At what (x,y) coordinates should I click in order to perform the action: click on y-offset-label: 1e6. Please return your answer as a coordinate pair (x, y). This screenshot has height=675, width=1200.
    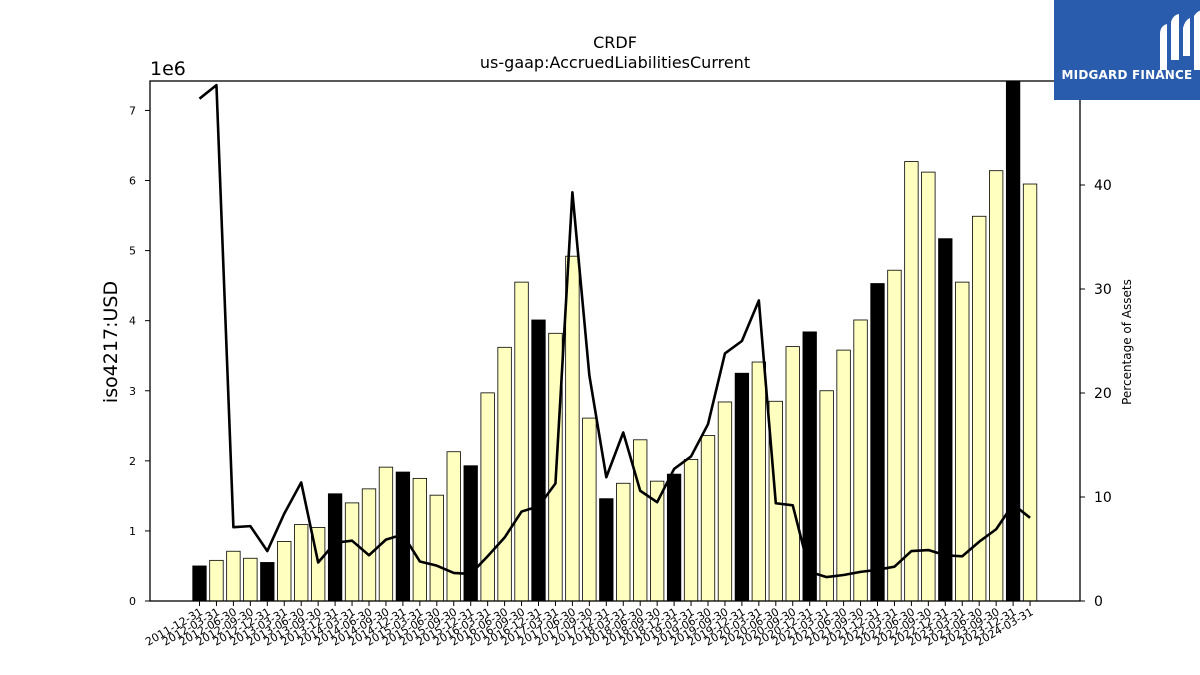
    Looking at the image, I should click on (168, 69).